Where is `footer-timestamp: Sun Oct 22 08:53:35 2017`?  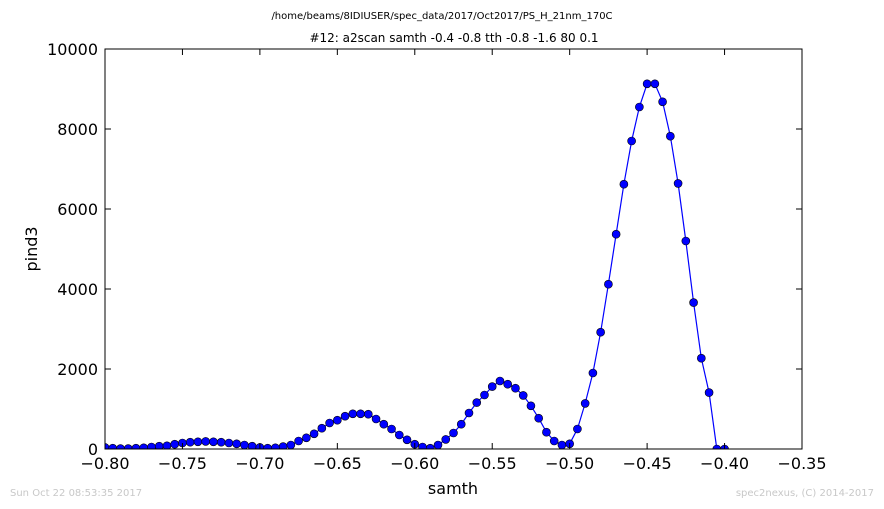 footer-timestamp: Sun Oct 22 08:53:35 2017 is located at coordinates (76, 493).